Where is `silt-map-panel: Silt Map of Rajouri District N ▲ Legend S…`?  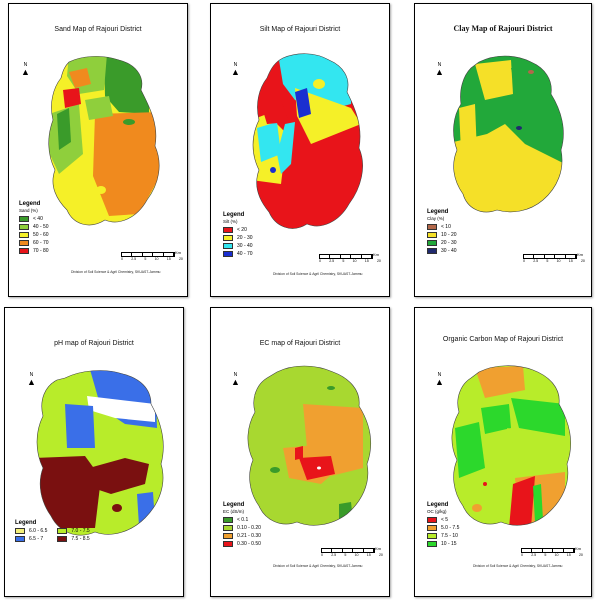
silt-map-panel: Silt Map of Rajouri District N ▲ Legend S… is located at coordinates (300, 150).